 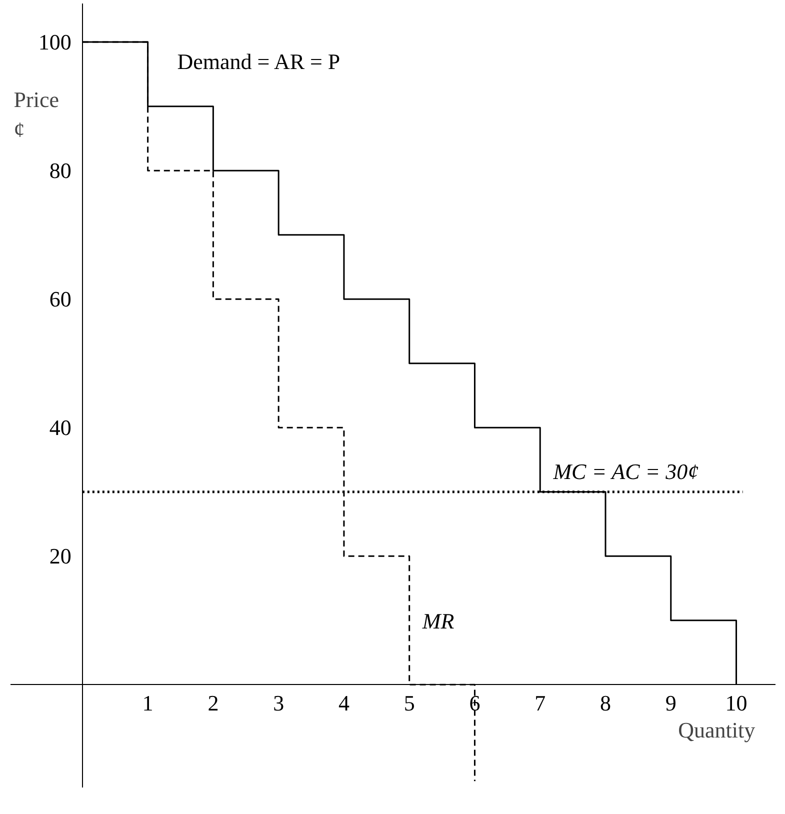 I want to click on x-tick-label: 3, so click(x=278, y=703).